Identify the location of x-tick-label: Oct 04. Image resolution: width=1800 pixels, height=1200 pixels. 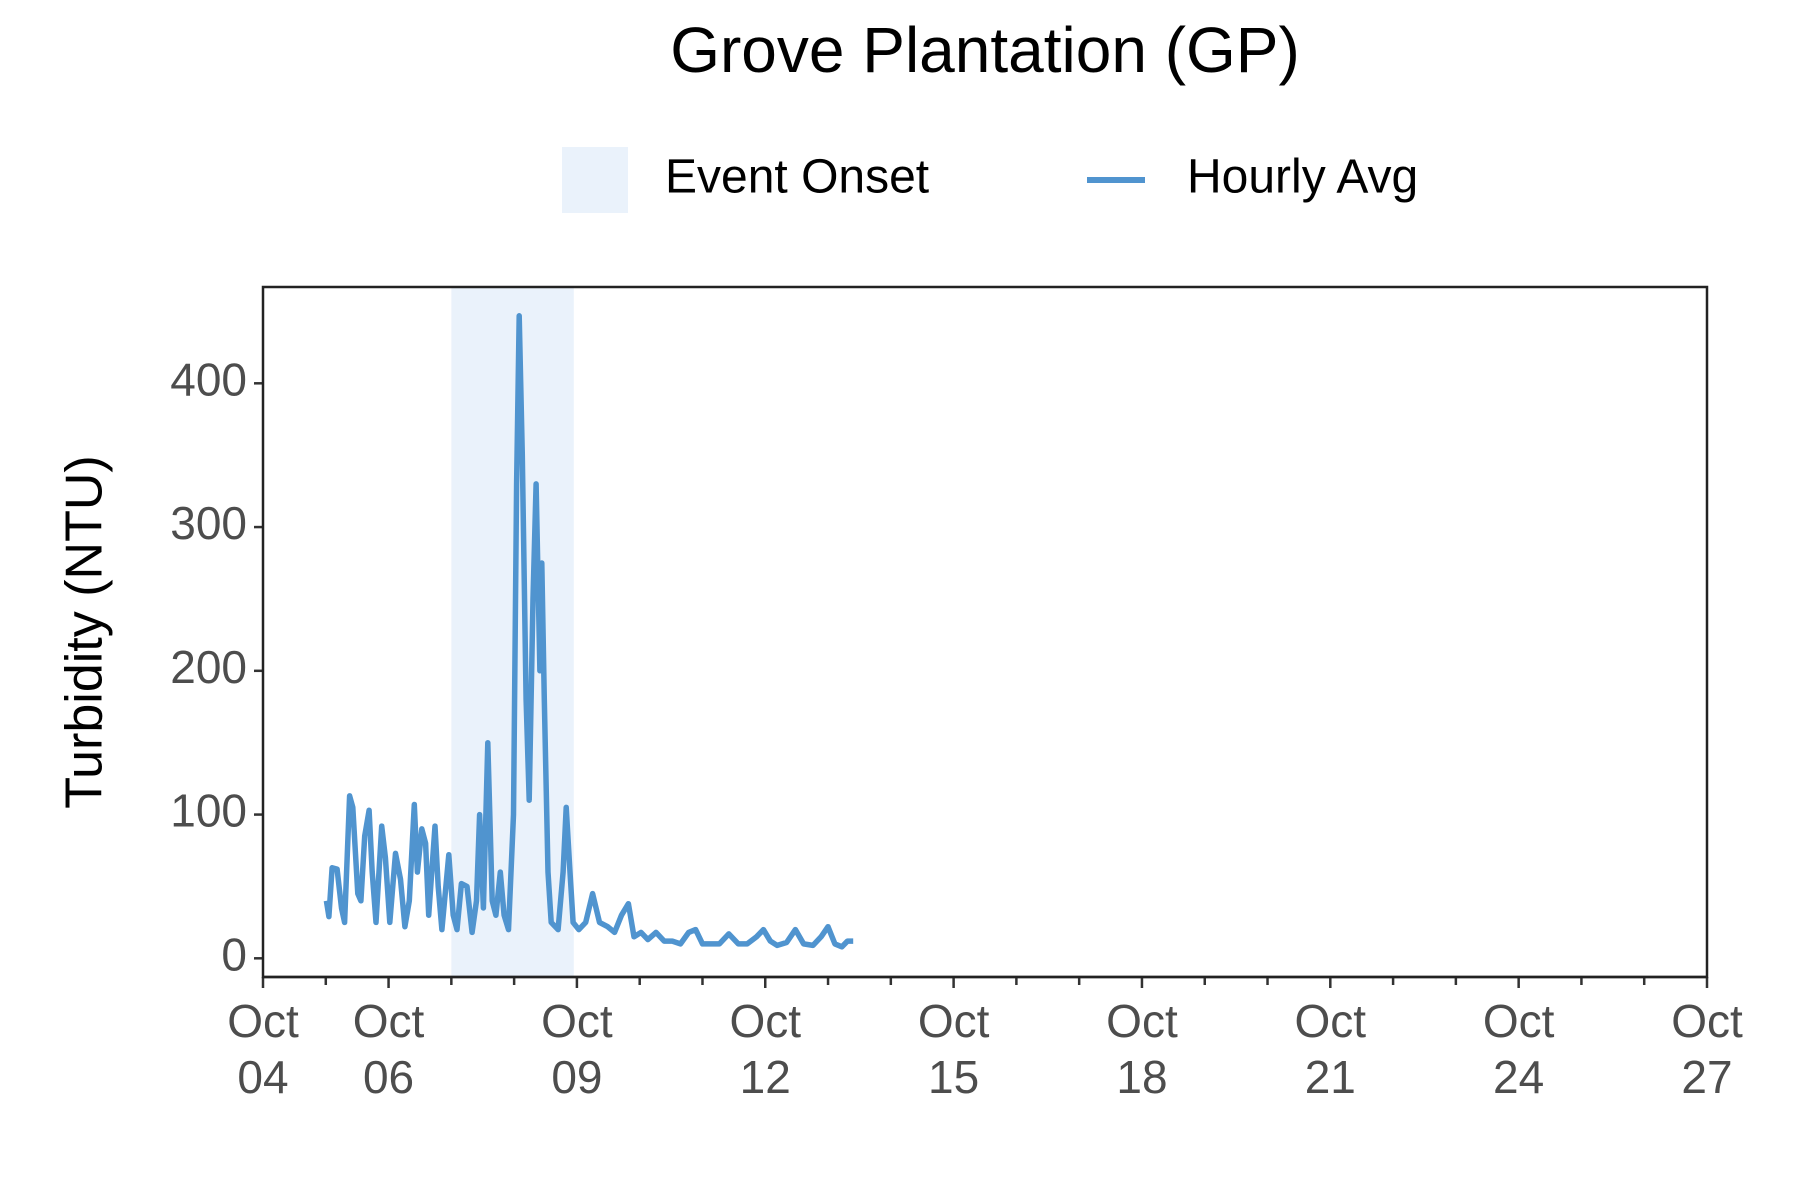
(263, 1049).